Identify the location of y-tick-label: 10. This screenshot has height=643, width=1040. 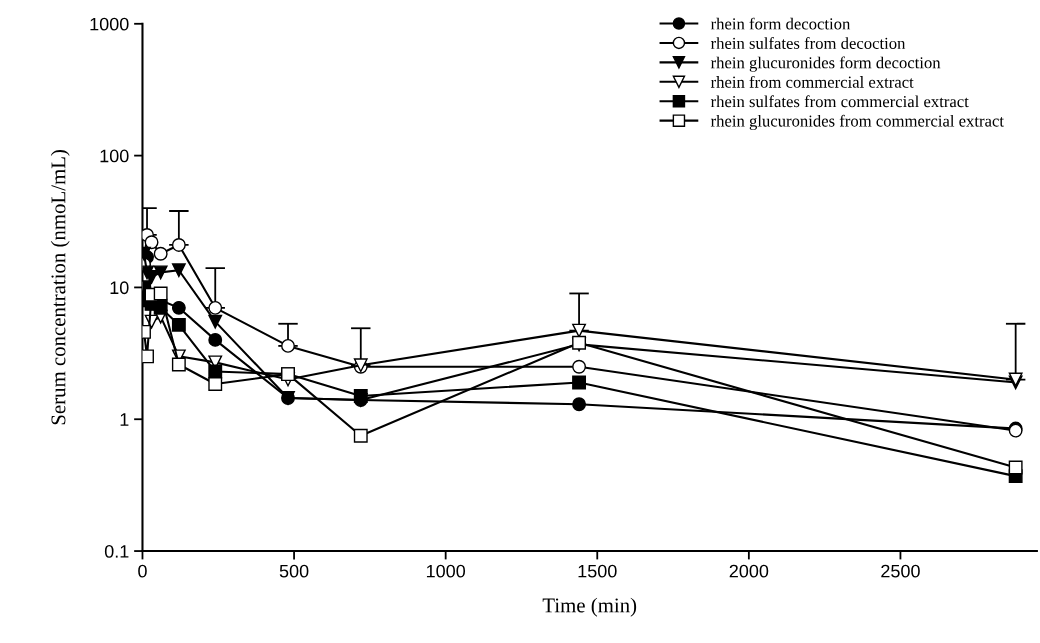
(119, 288).